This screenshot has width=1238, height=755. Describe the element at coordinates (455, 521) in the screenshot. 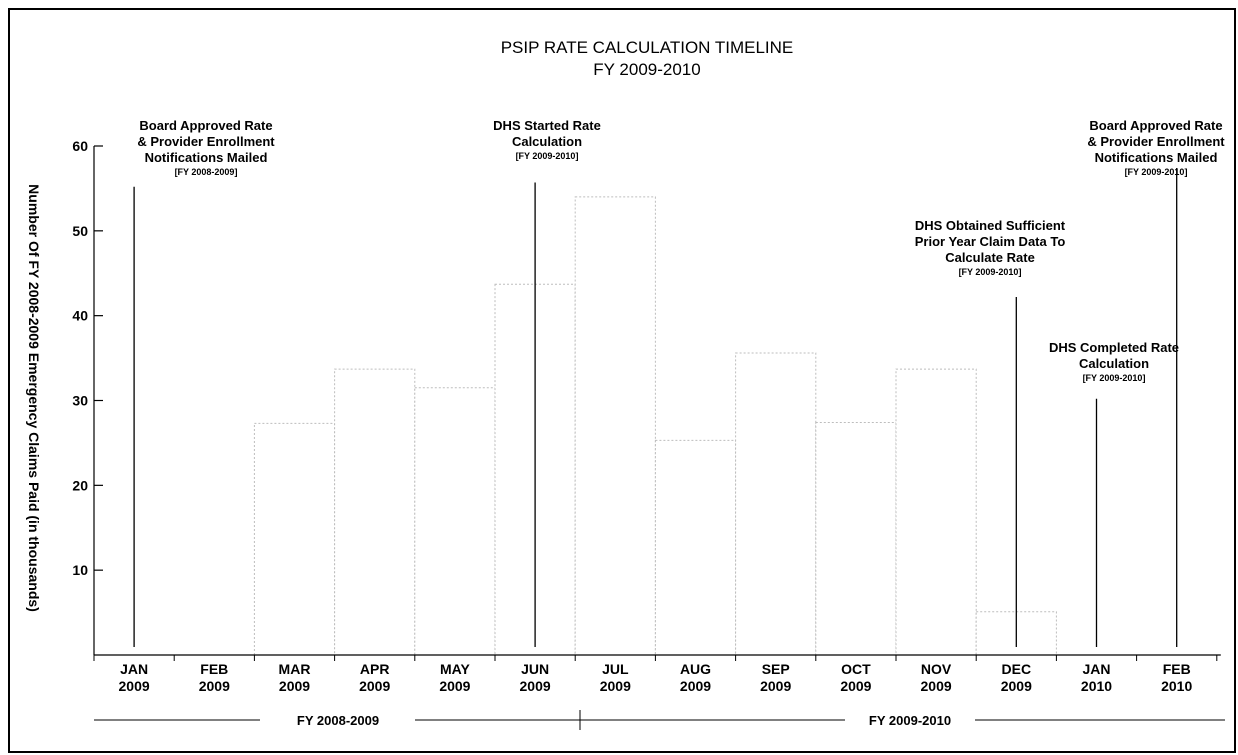

I see `bar-may-2009` at that location.